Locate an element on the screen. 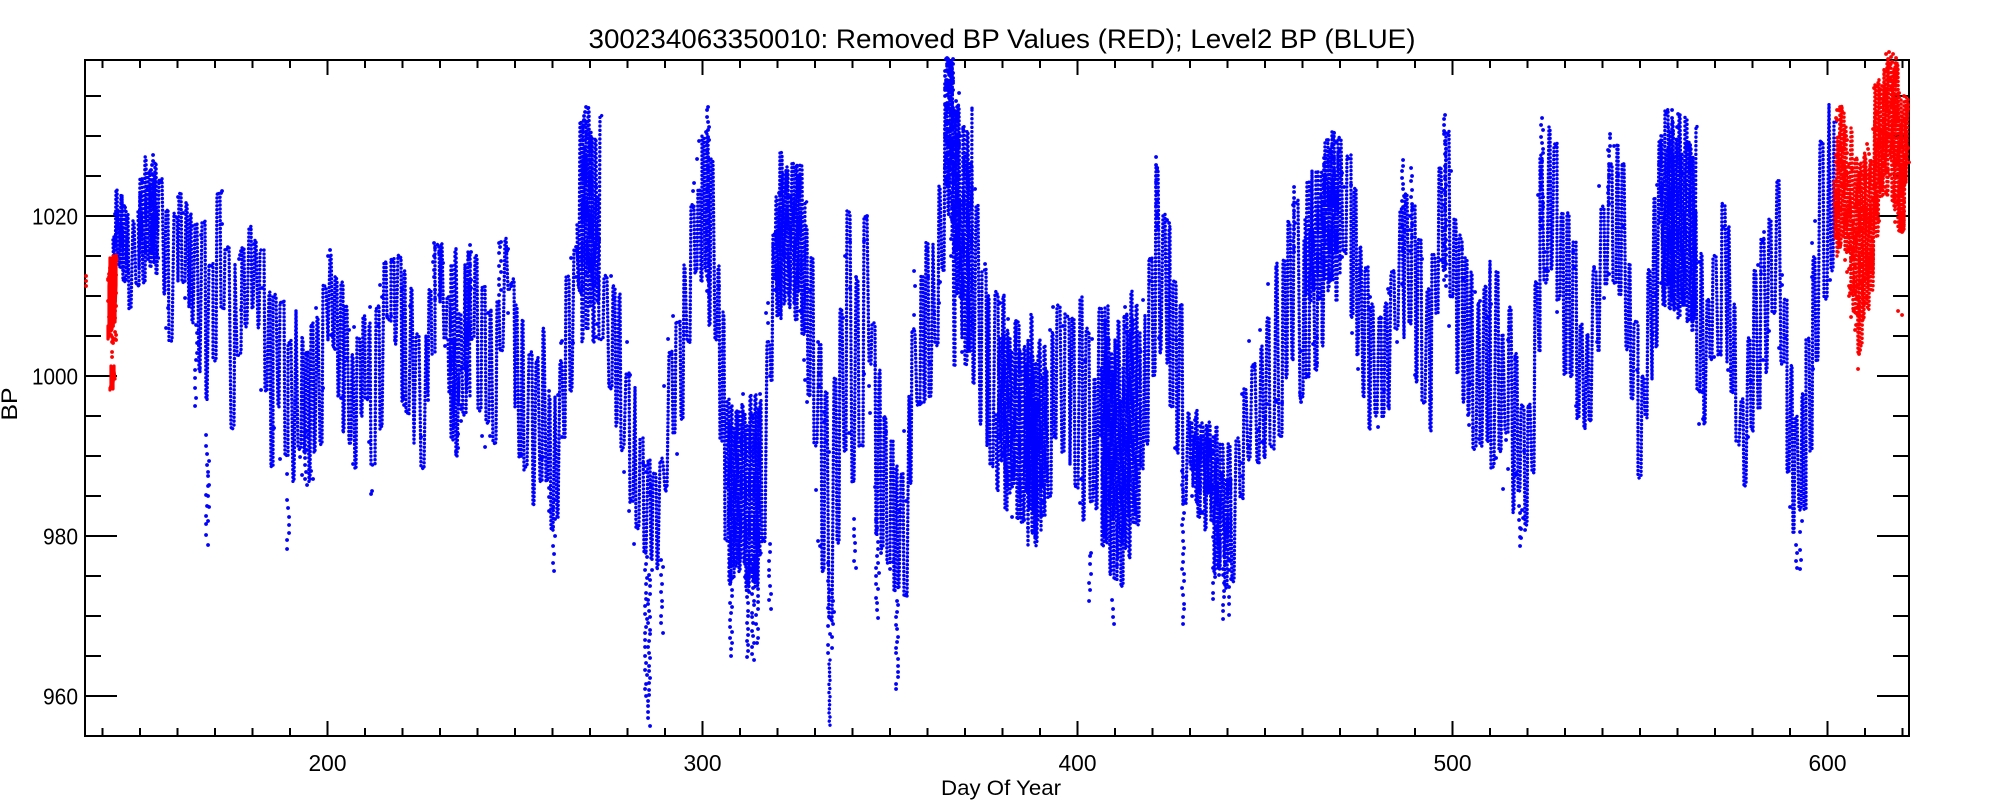  svg-text: 500 is located at coordinates (1453, 763).